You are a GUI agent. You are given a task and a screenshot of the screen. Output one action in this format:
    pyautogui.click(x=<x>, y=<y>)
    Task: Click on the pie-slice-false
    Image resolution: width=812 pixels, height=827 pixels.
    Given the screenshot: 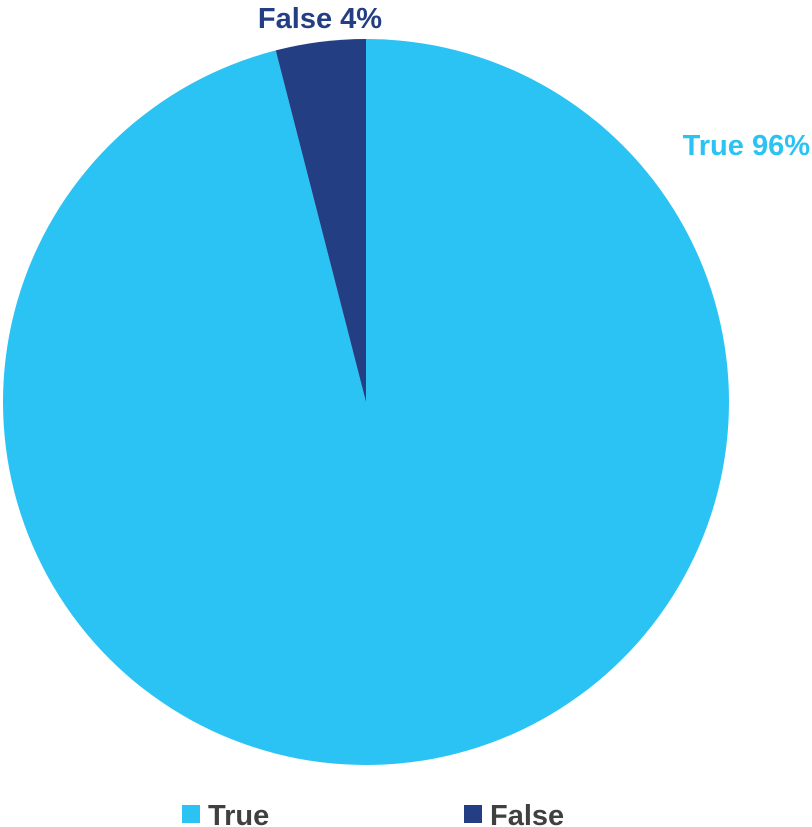 What is the action you would take?
    pyautogui.click(x=320, y=220)
    